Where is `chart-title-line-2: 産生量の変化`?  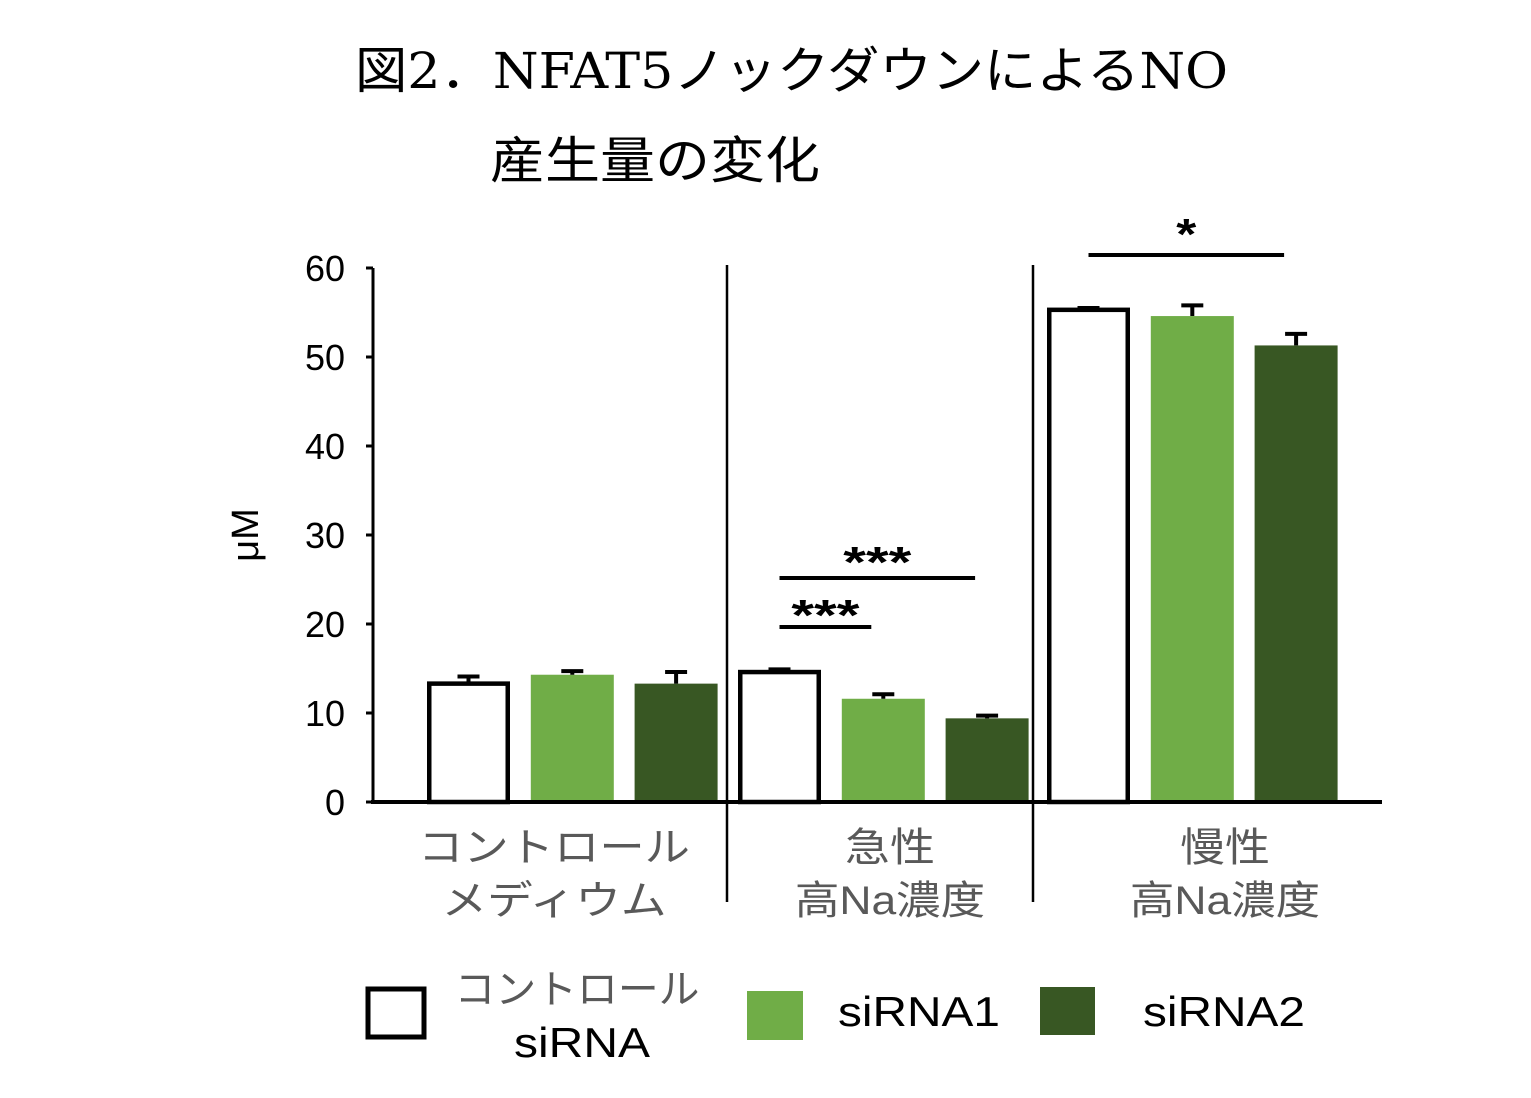
chart-title-line-2: 産生量の変化 is located at coordinates (655, 161).